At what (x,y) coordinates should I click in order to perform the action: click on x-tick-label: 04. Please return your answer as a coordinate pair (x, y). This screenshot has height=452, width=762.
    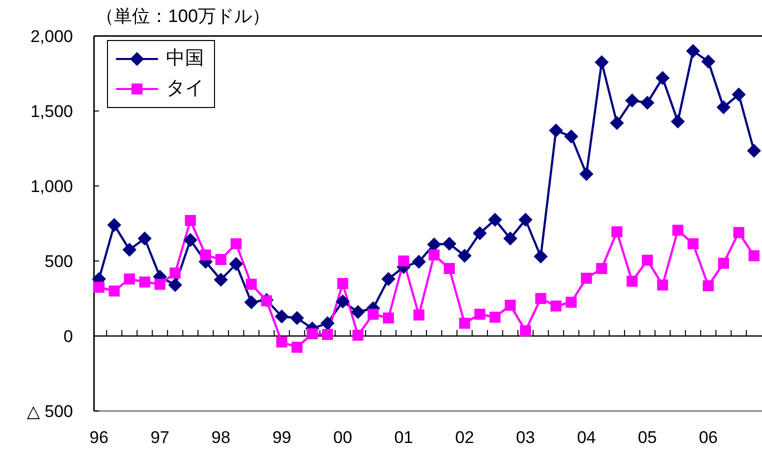
    Looking at the image, I should click on (586, 438).